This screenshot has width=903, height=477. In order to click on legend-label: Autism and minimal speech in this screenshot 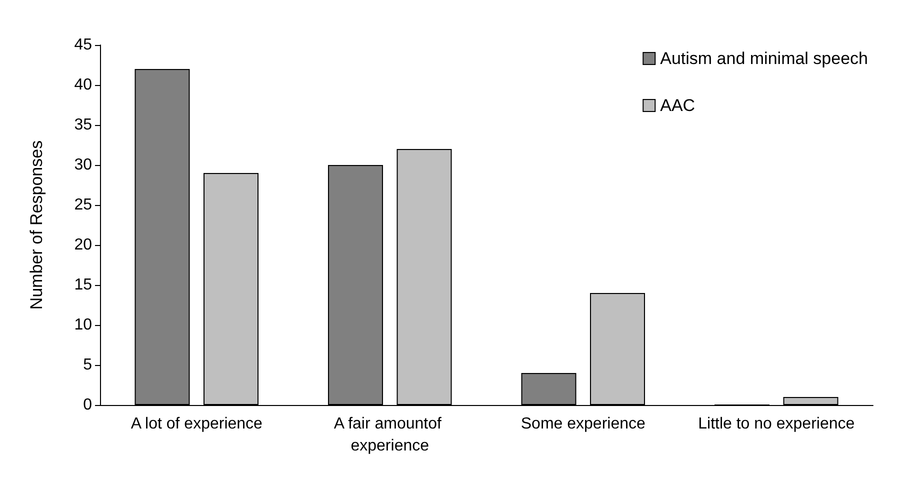, I will do `click(764, 58)`.